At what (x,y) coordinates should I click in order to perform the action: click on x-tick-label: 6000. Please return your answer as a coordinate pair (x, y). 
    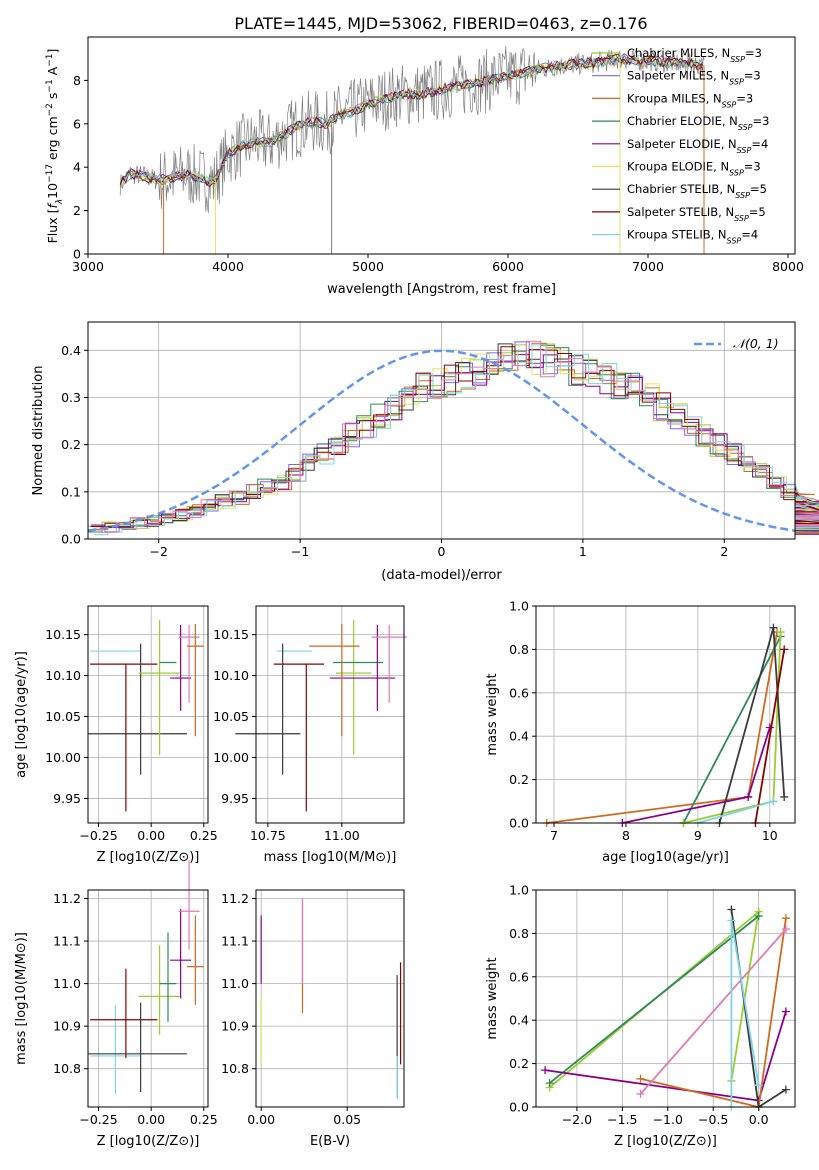
    Looking at the image, I should click on (508, 266).